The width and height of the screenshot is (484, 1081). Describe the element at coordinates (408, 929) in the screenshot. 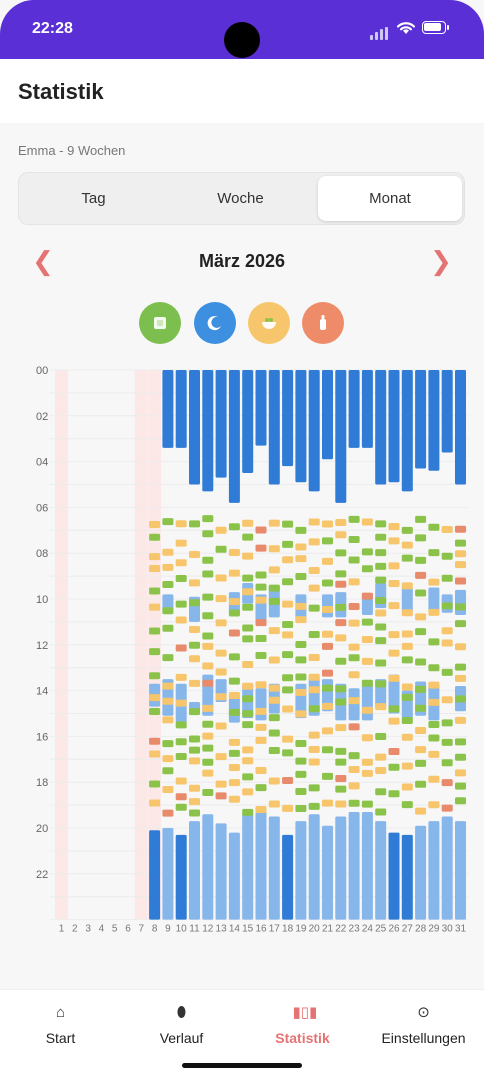

I see `x-tick-label: 27` at that location.